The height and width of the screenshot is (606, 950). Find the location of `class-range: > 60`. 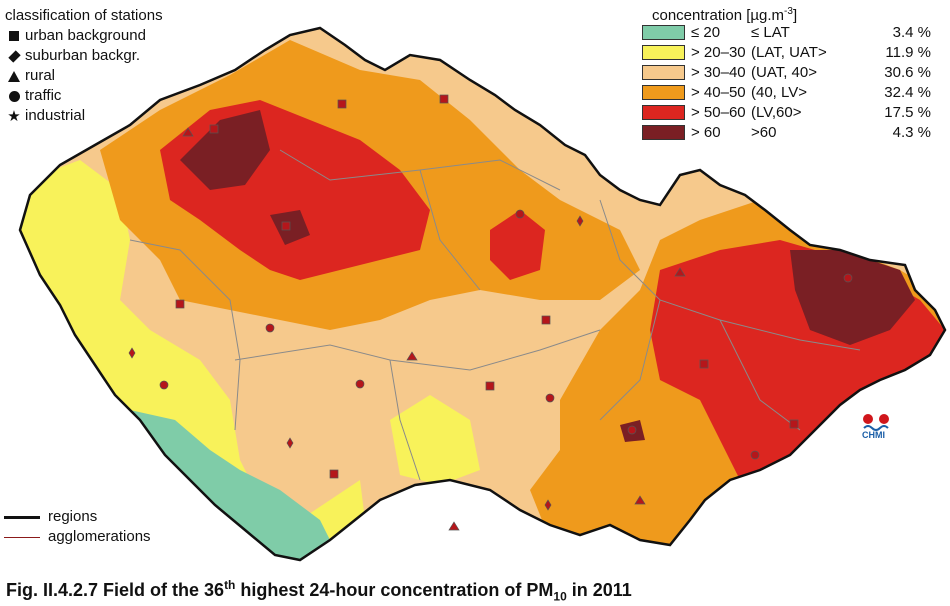

class-range: > 60 is located at coordinates (706, 132).